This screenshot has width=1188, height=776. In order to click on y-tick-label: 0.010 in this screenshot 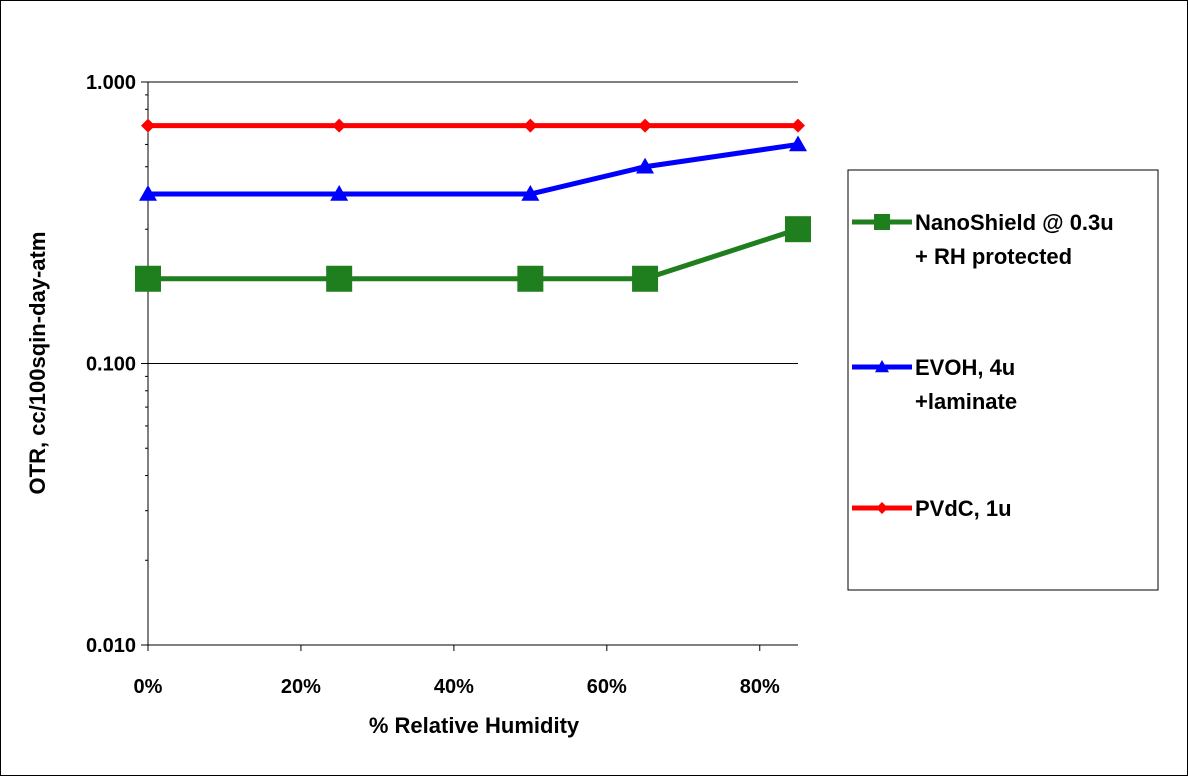, I will do `click(111, 646)`.